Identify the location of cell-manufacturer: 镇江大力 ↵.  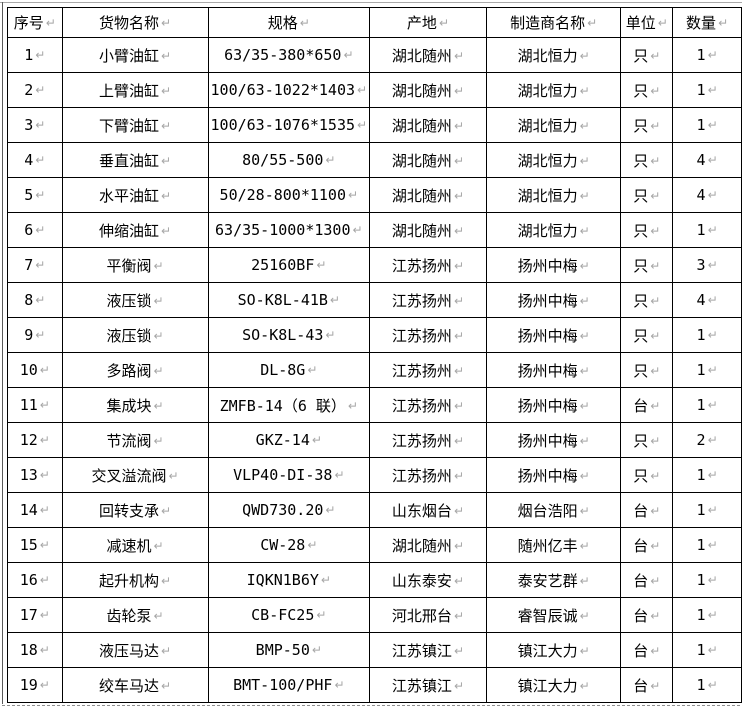
(553, 650).